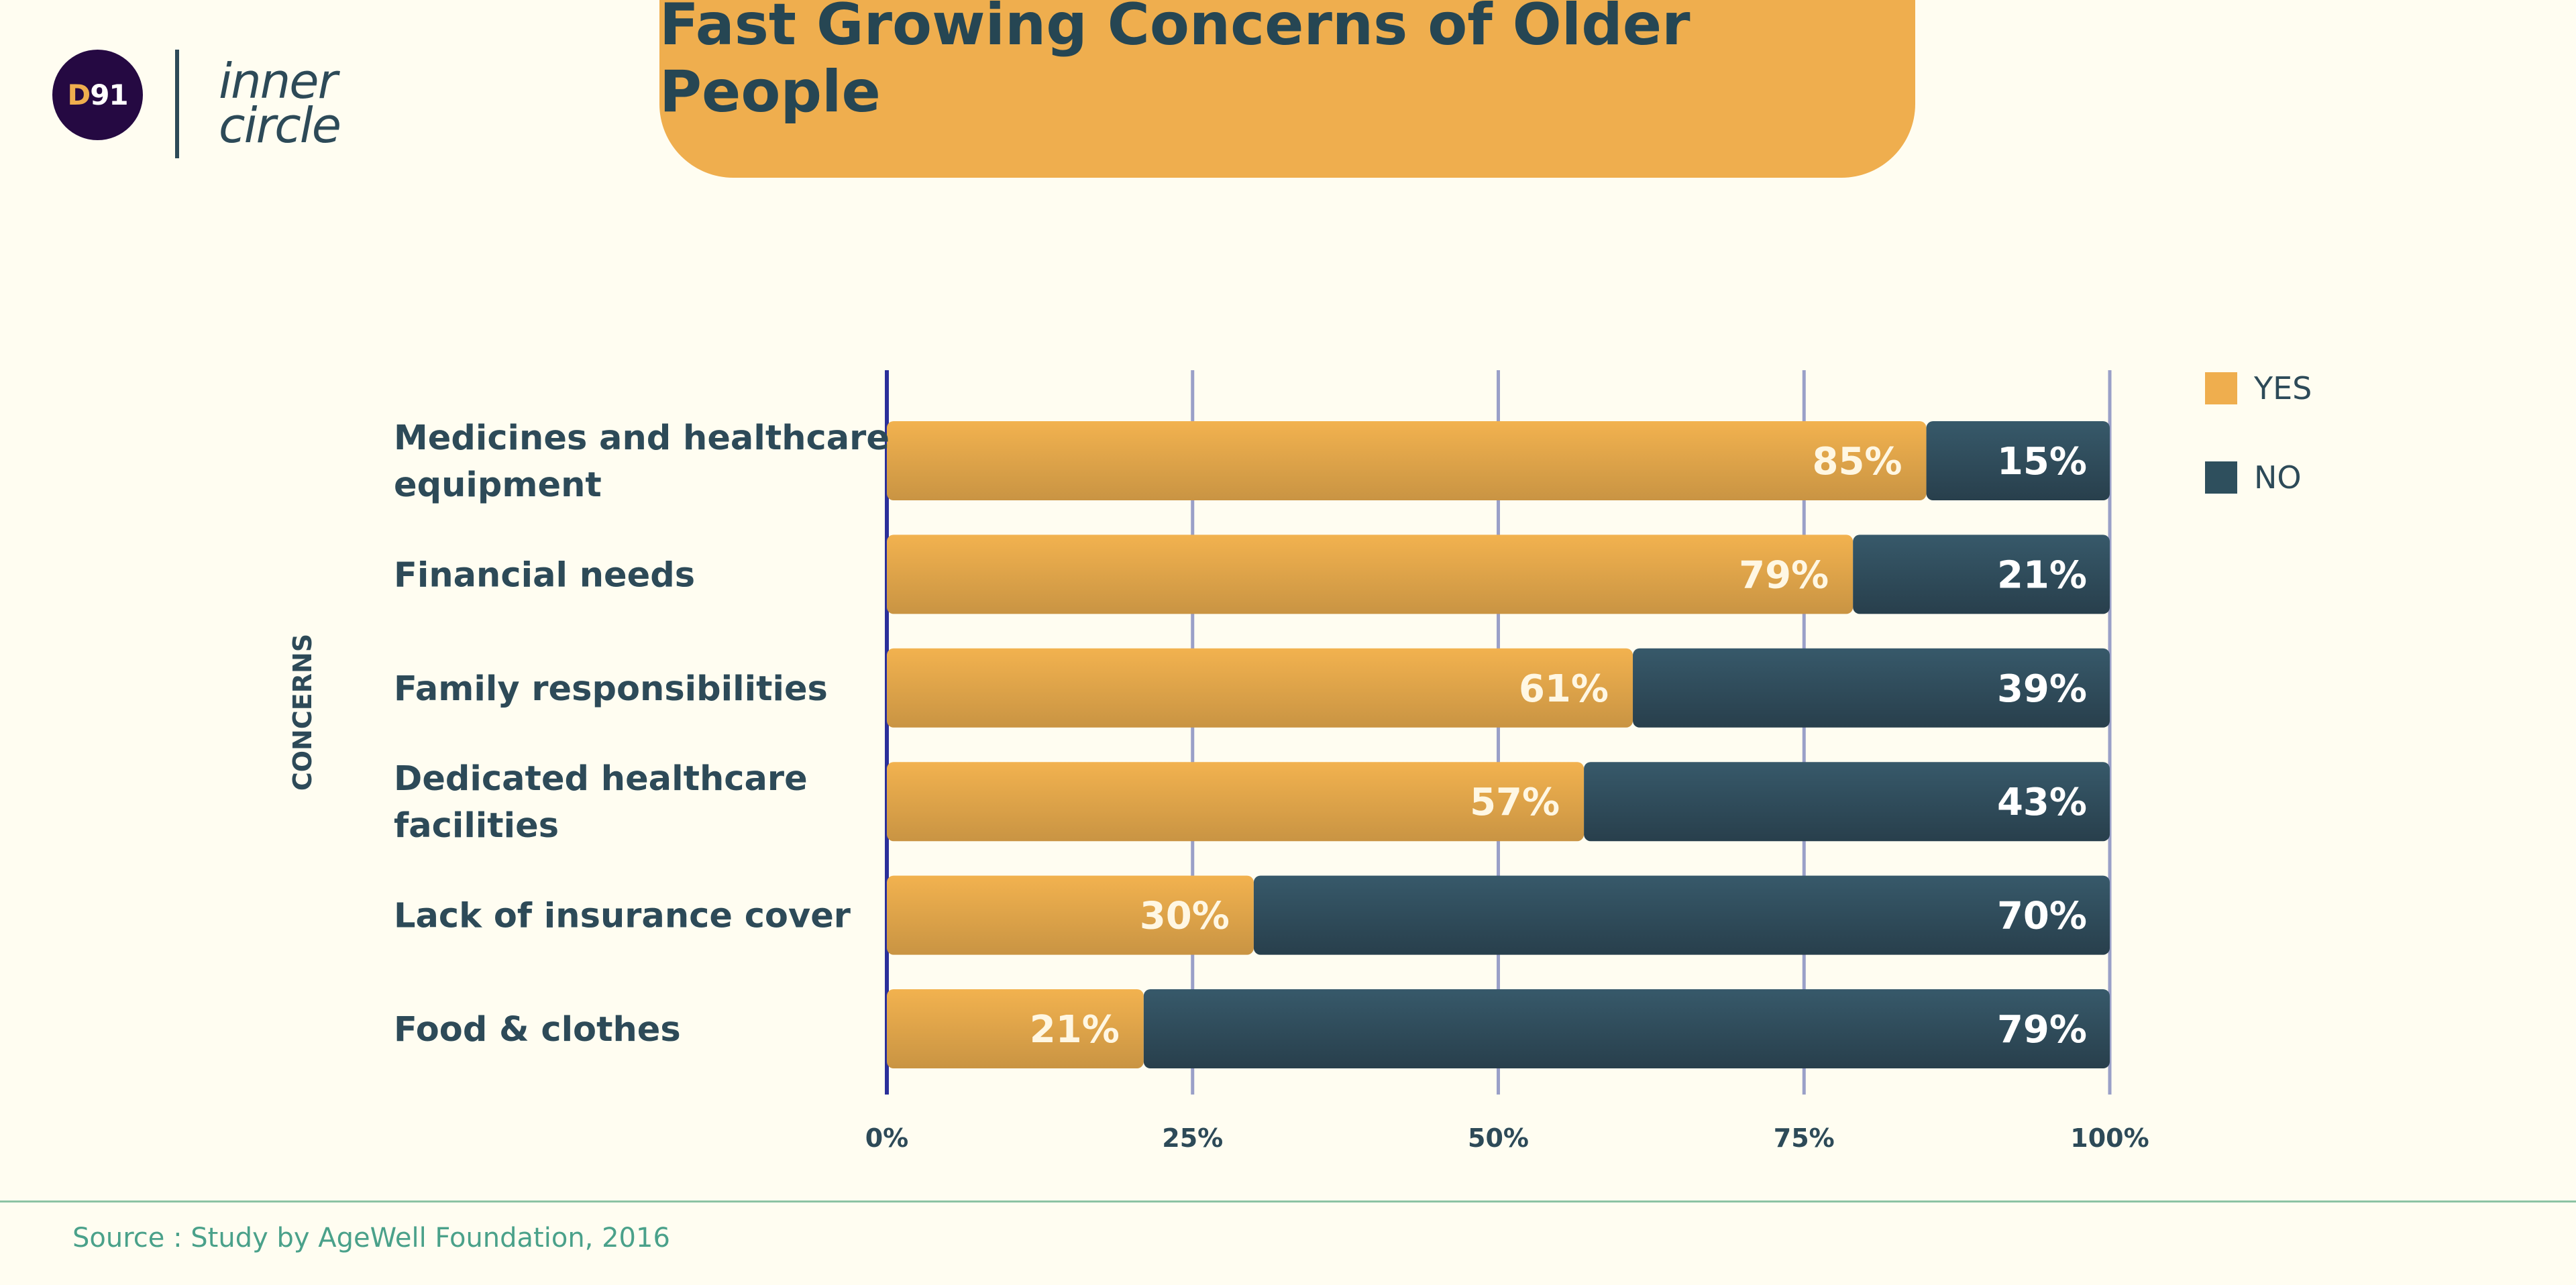 This screenshot has width=2576, height=1285. What do you see at coordinates (1564, 689) in the screenshot?
I see `data-label-yes: 61%` at bounding box center [1564, 689].